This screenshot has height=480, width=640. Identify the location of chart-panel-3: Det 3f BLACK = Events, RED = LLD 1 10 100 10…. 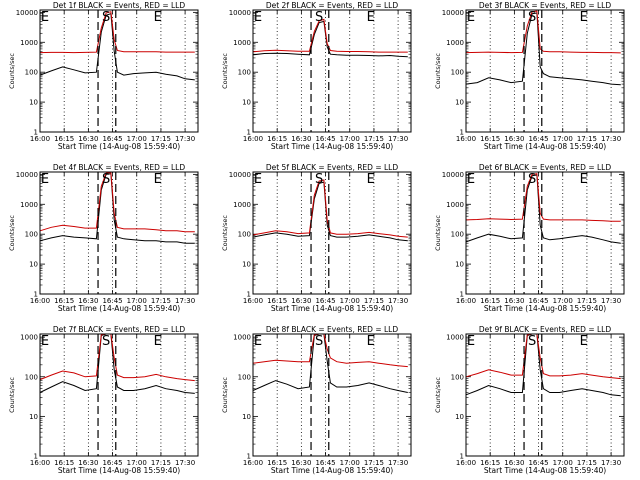
(529, 76).